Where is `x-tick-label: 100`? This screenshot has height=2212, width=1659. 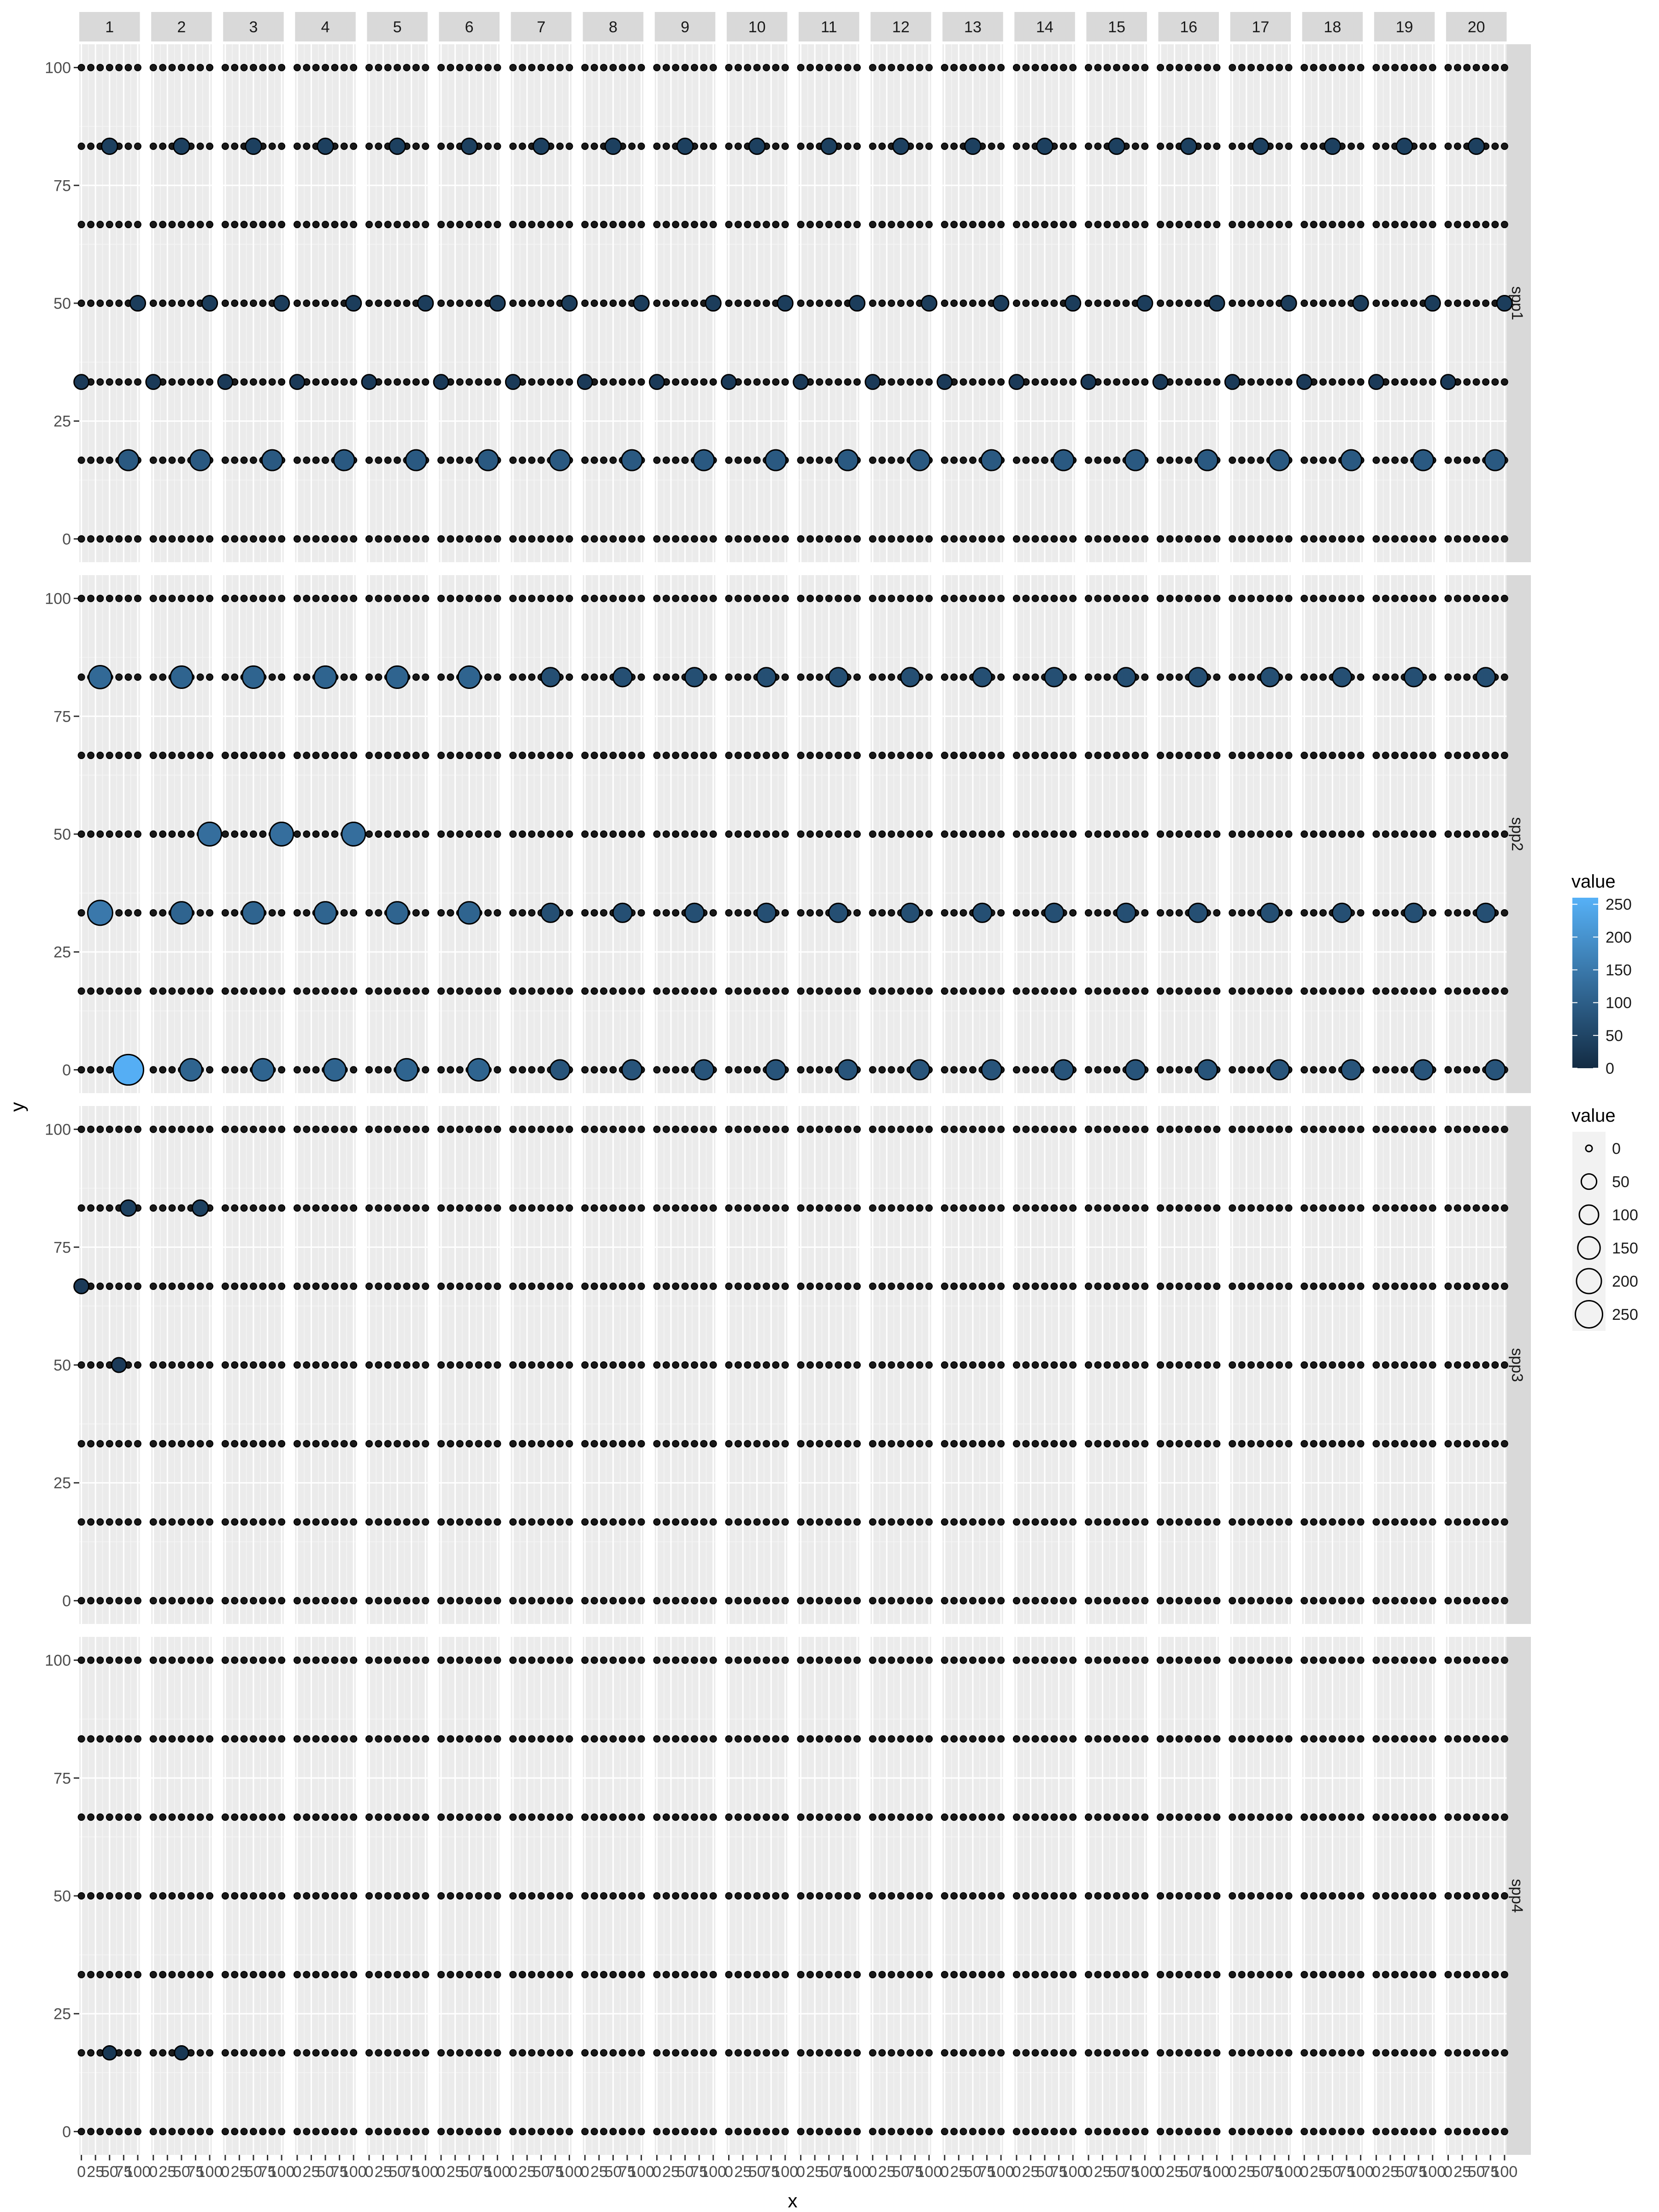
x-tick-label: 100 is located at coordinates (641, 2172).